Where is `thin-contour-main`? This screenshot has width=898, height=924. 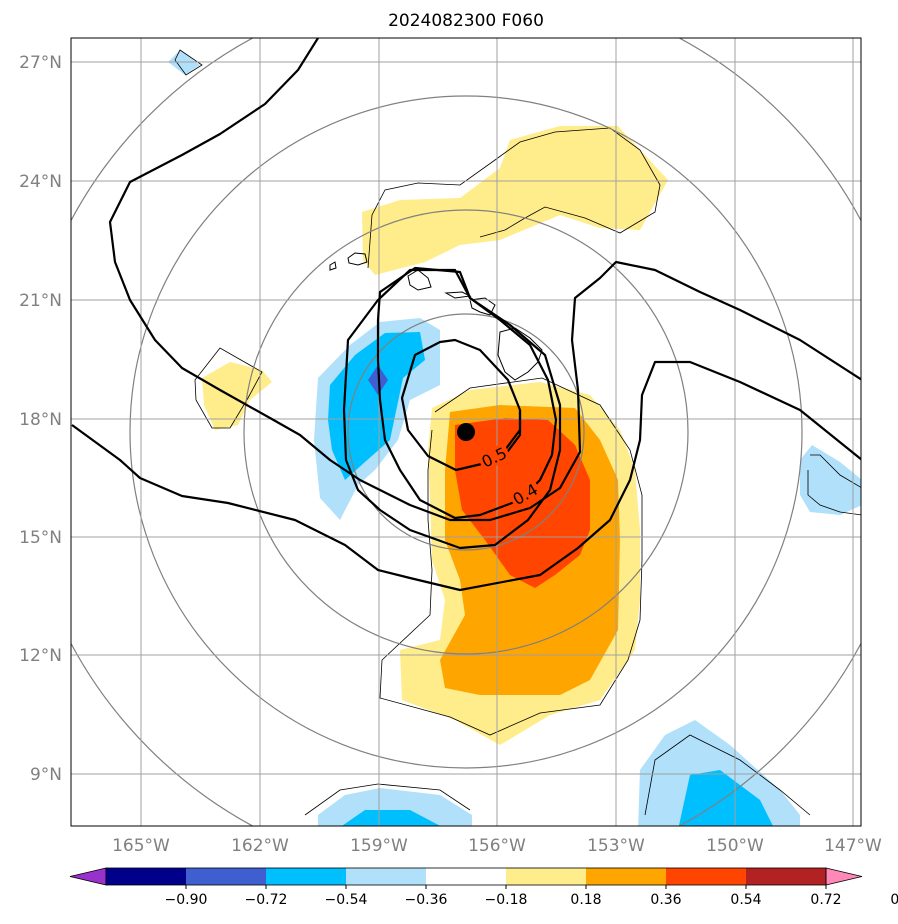
thin-contour-main is located at coordinates (511, 556).